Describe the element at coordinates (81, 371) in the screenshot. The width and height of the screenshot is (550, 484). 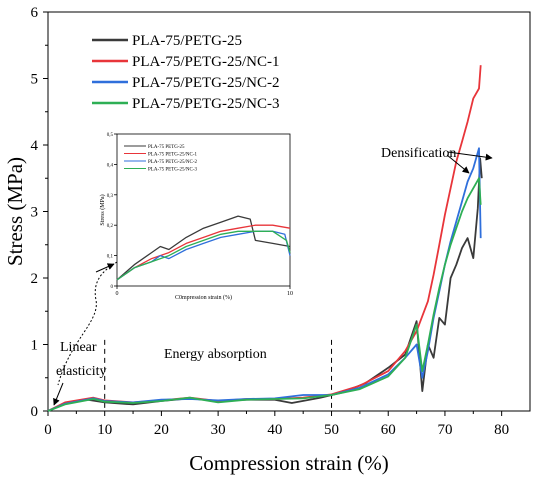
I see `annotation-elasticity: elasticity` at that location.